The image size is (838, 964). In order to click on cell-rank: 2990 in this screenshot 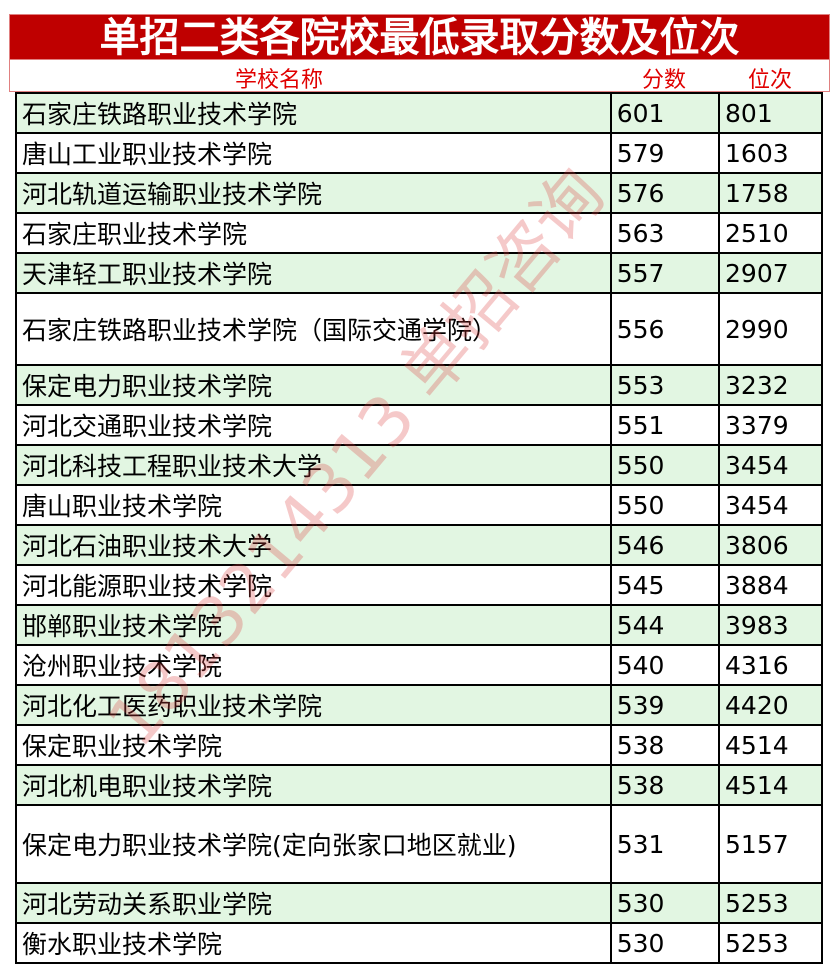, I will do `click(770, 329)`.